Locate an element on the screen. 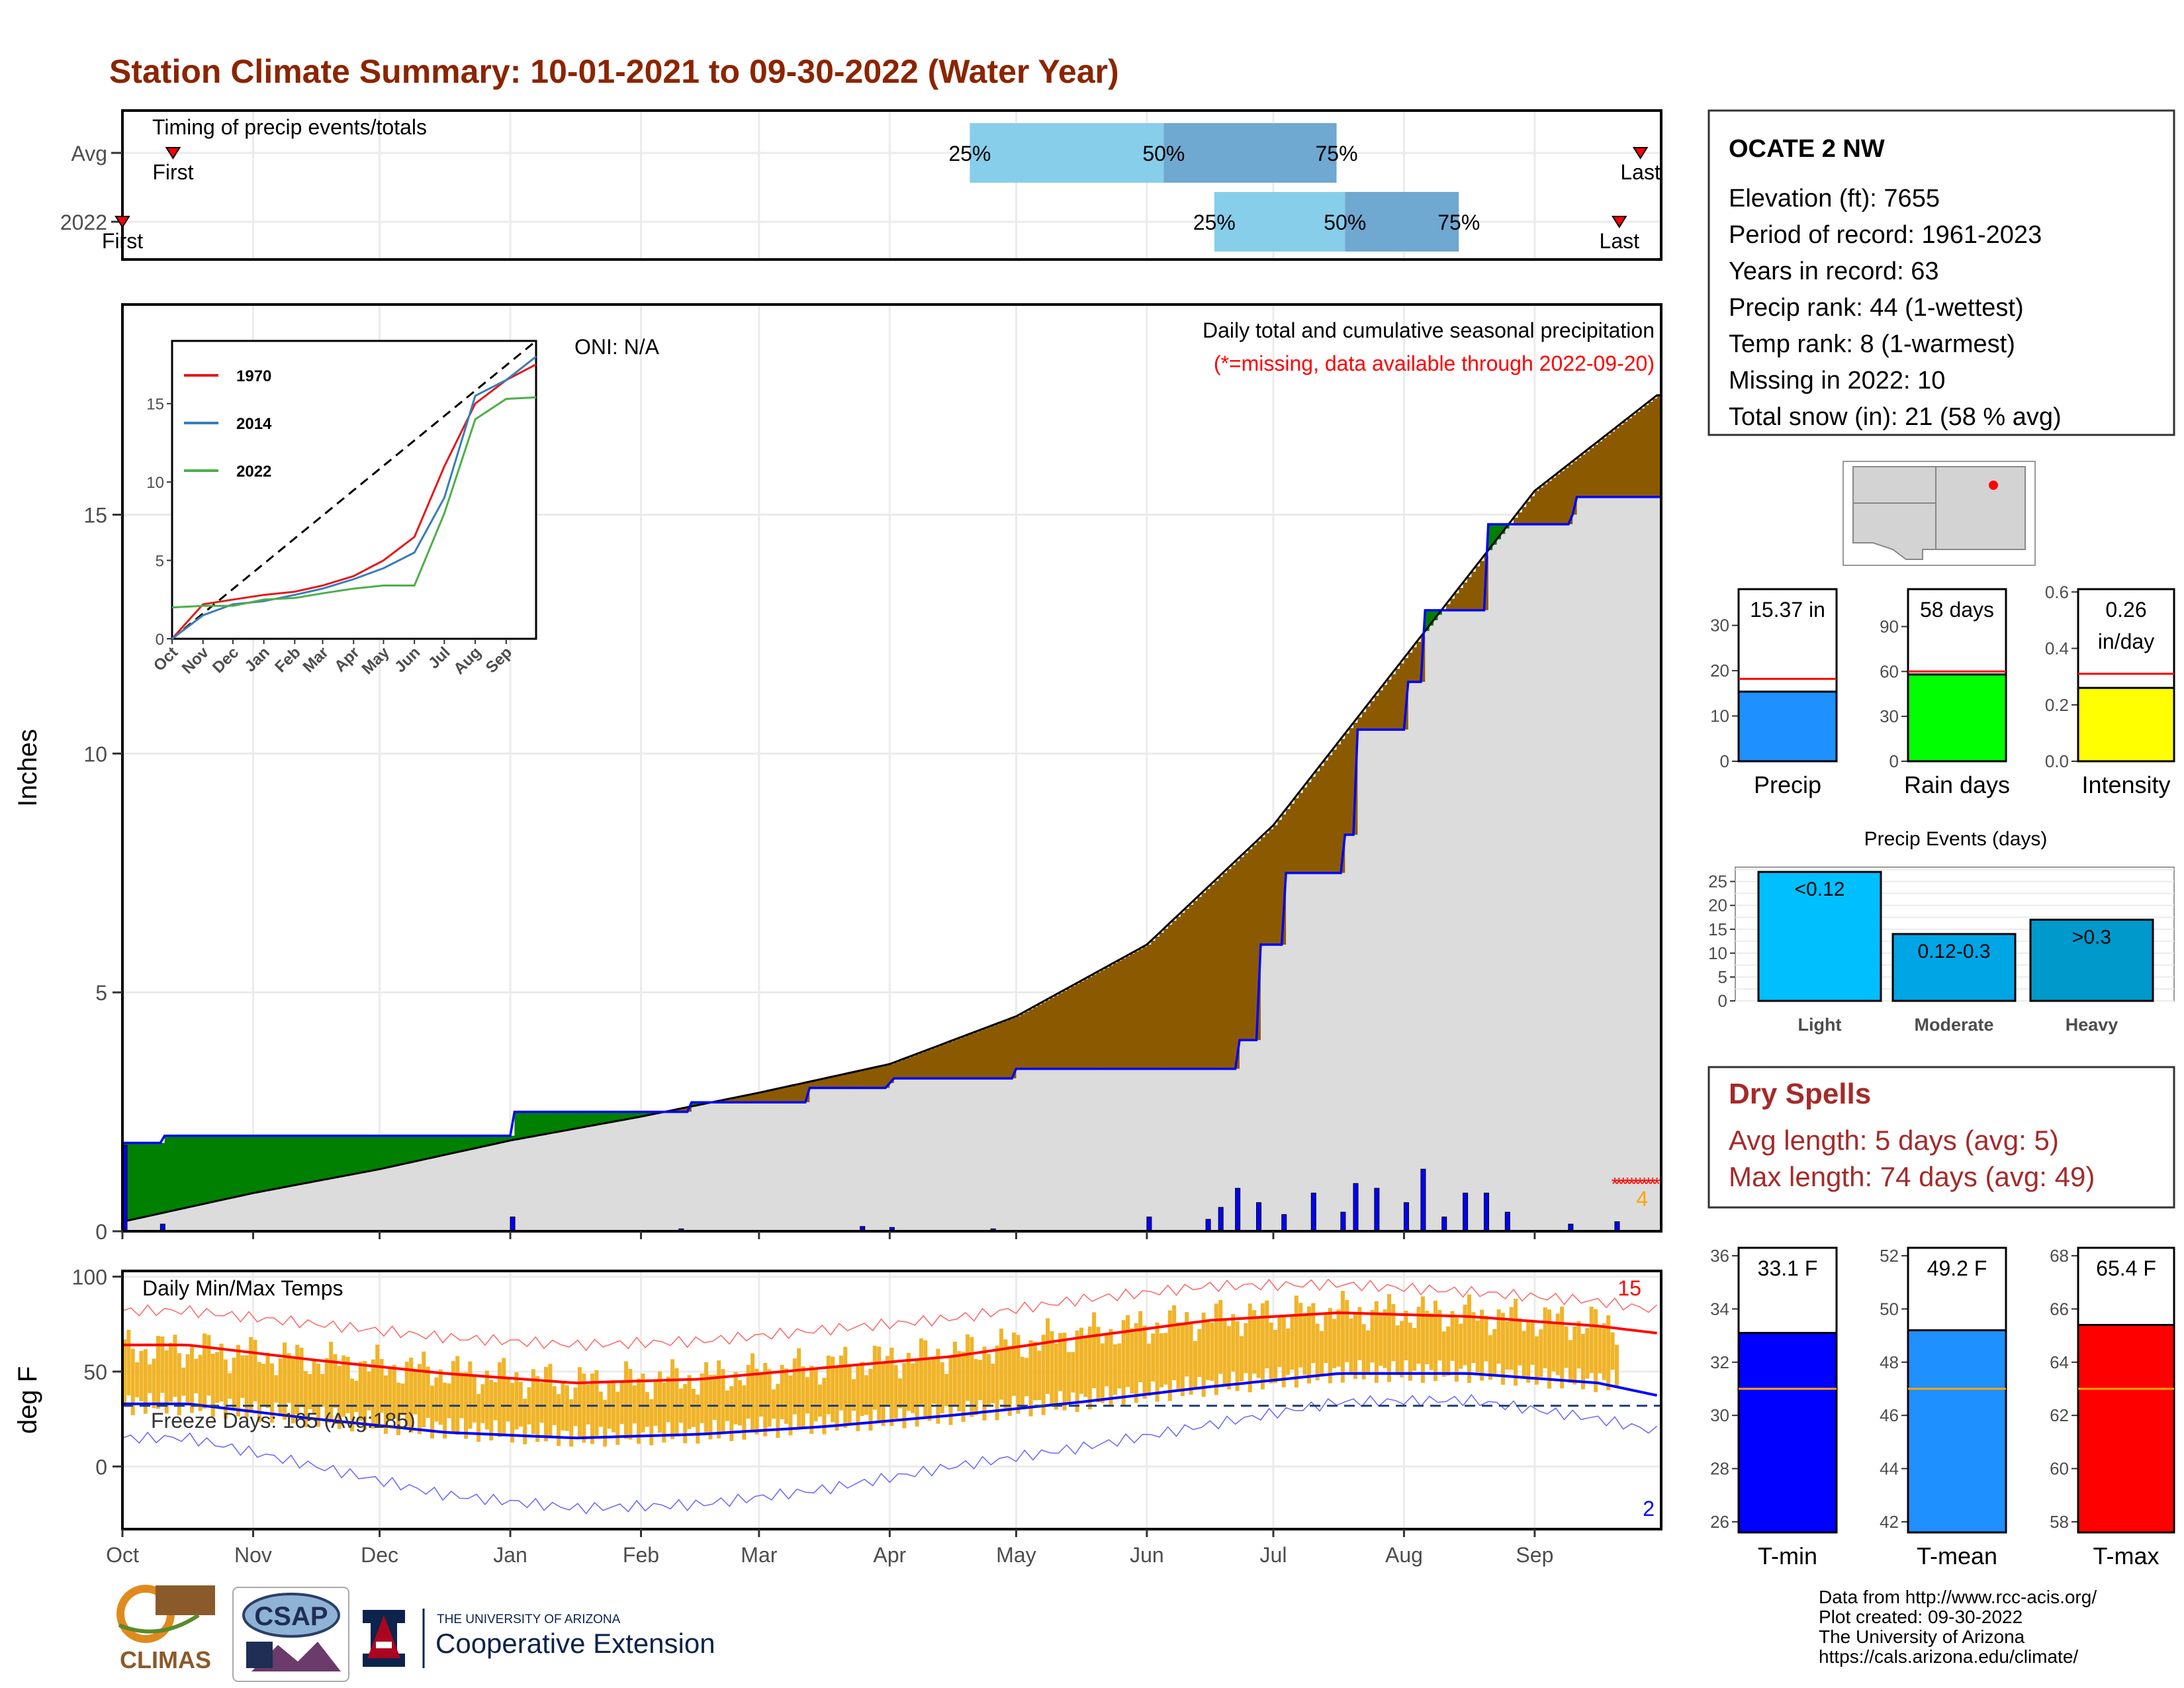  precip-bar-chart: 0 10 20 30 15.37 in Precip is located at coordinates (1774, 693).